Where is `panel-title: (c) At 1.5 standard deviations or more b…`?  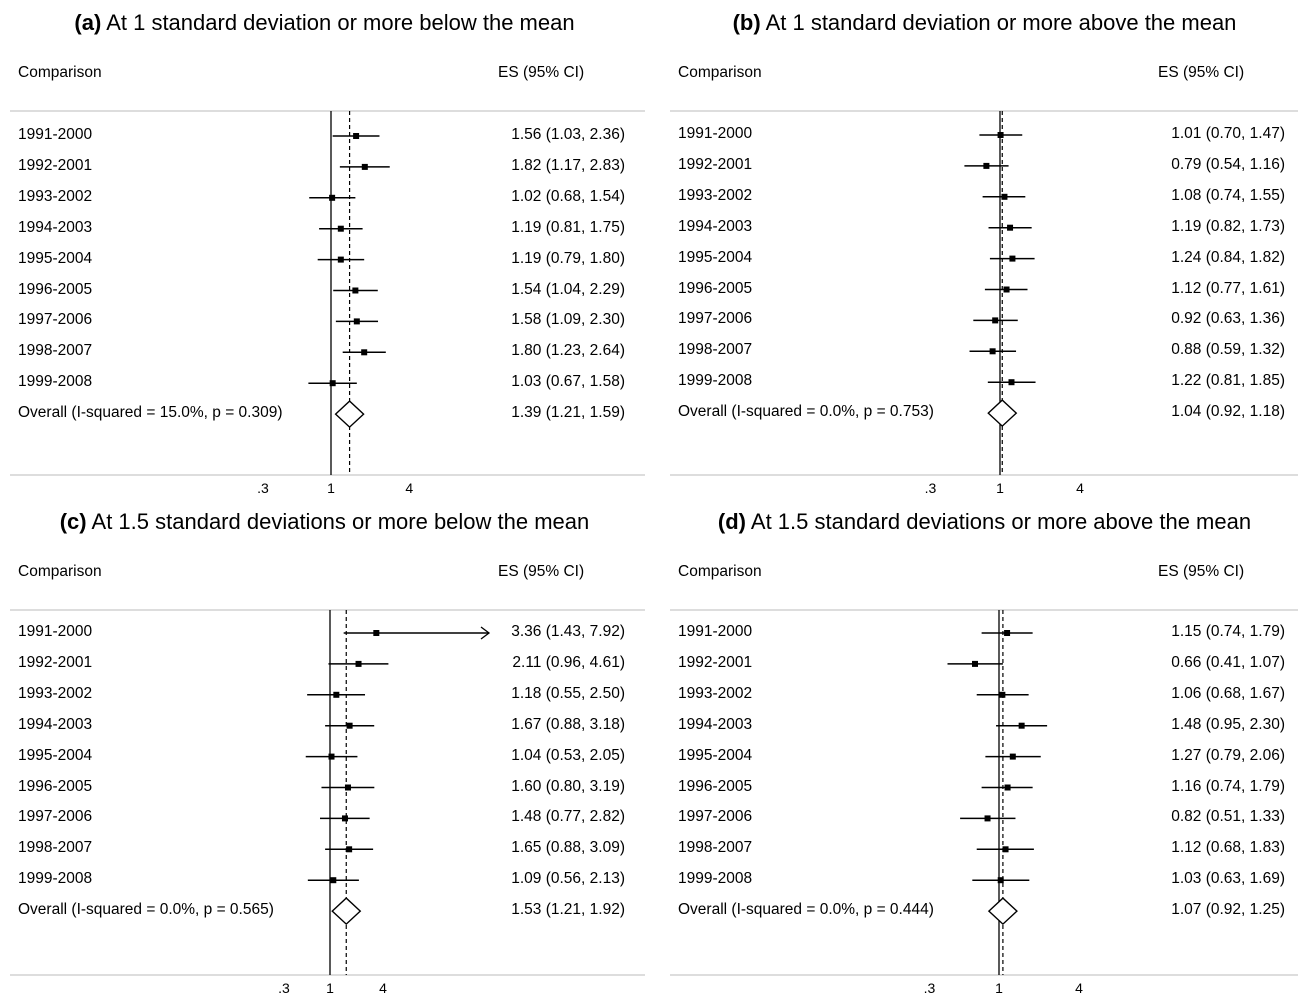 panel-title: (c) At 1.5 standard deviations or more b… is located at coordinates (324, 522).